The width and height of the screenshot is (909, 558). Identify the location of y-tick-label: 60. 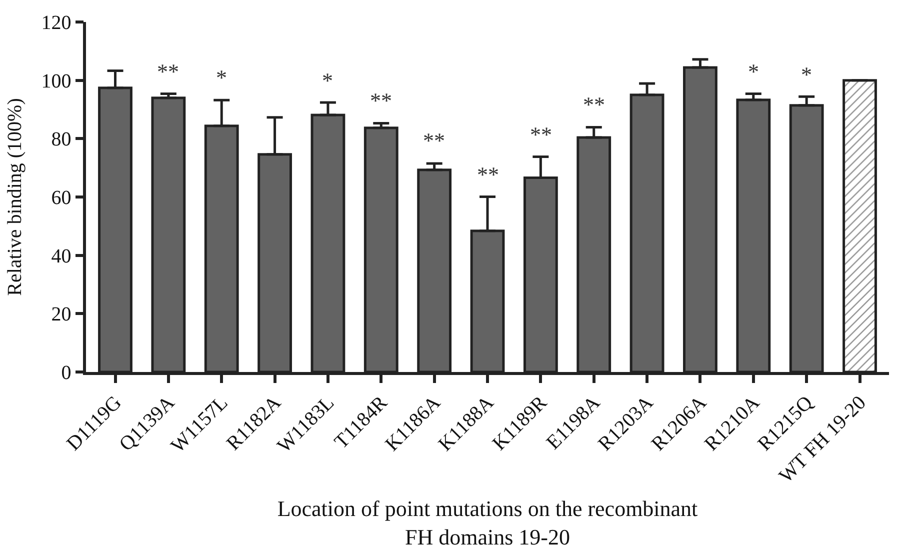
(61, 198).